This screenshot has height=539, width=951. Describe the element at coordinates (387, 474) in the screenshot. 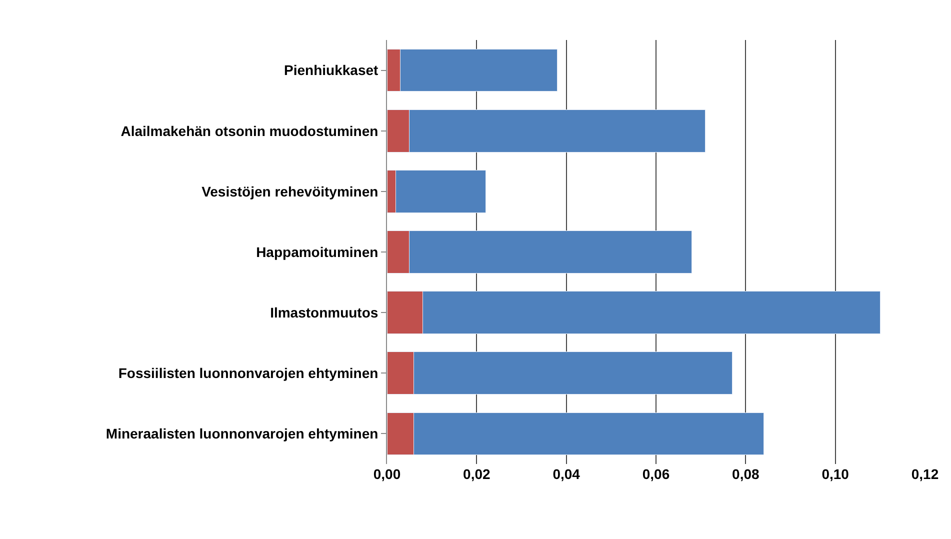

I see `x-tick-label: 0,00` at that location.